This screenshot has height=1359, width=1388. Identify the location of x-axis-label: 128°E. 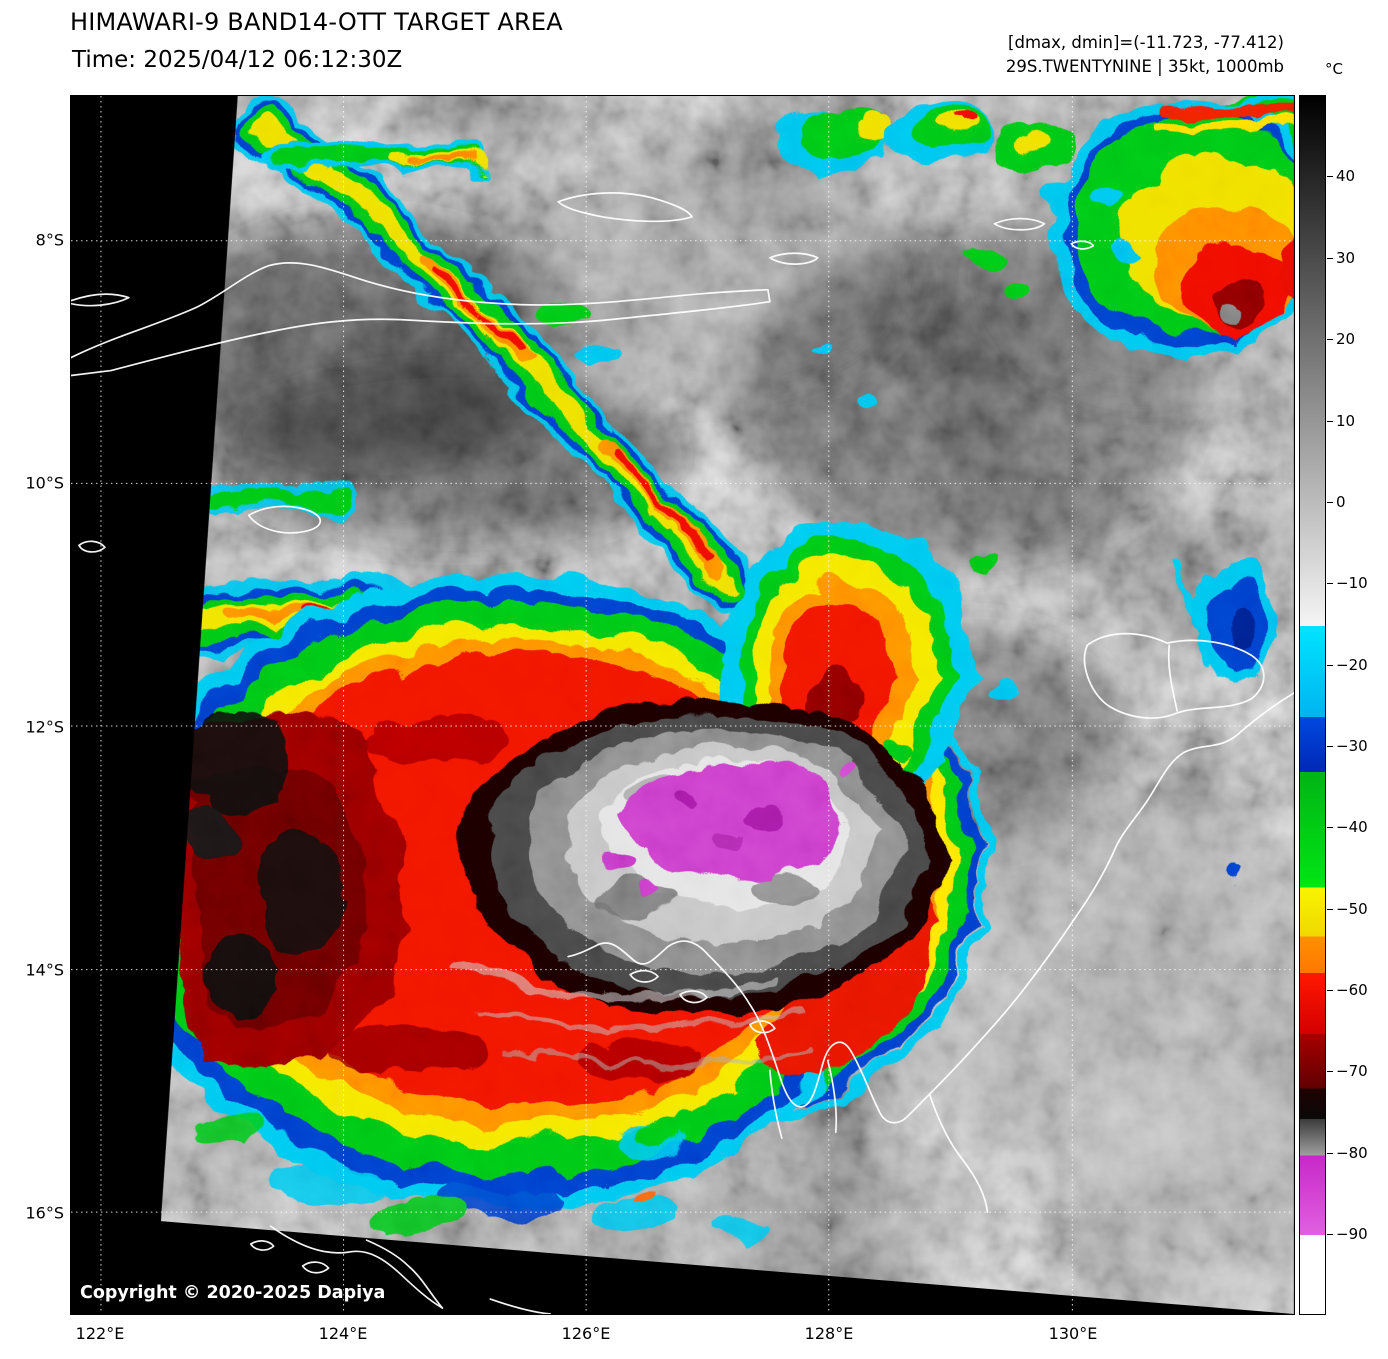
(829, 1333).